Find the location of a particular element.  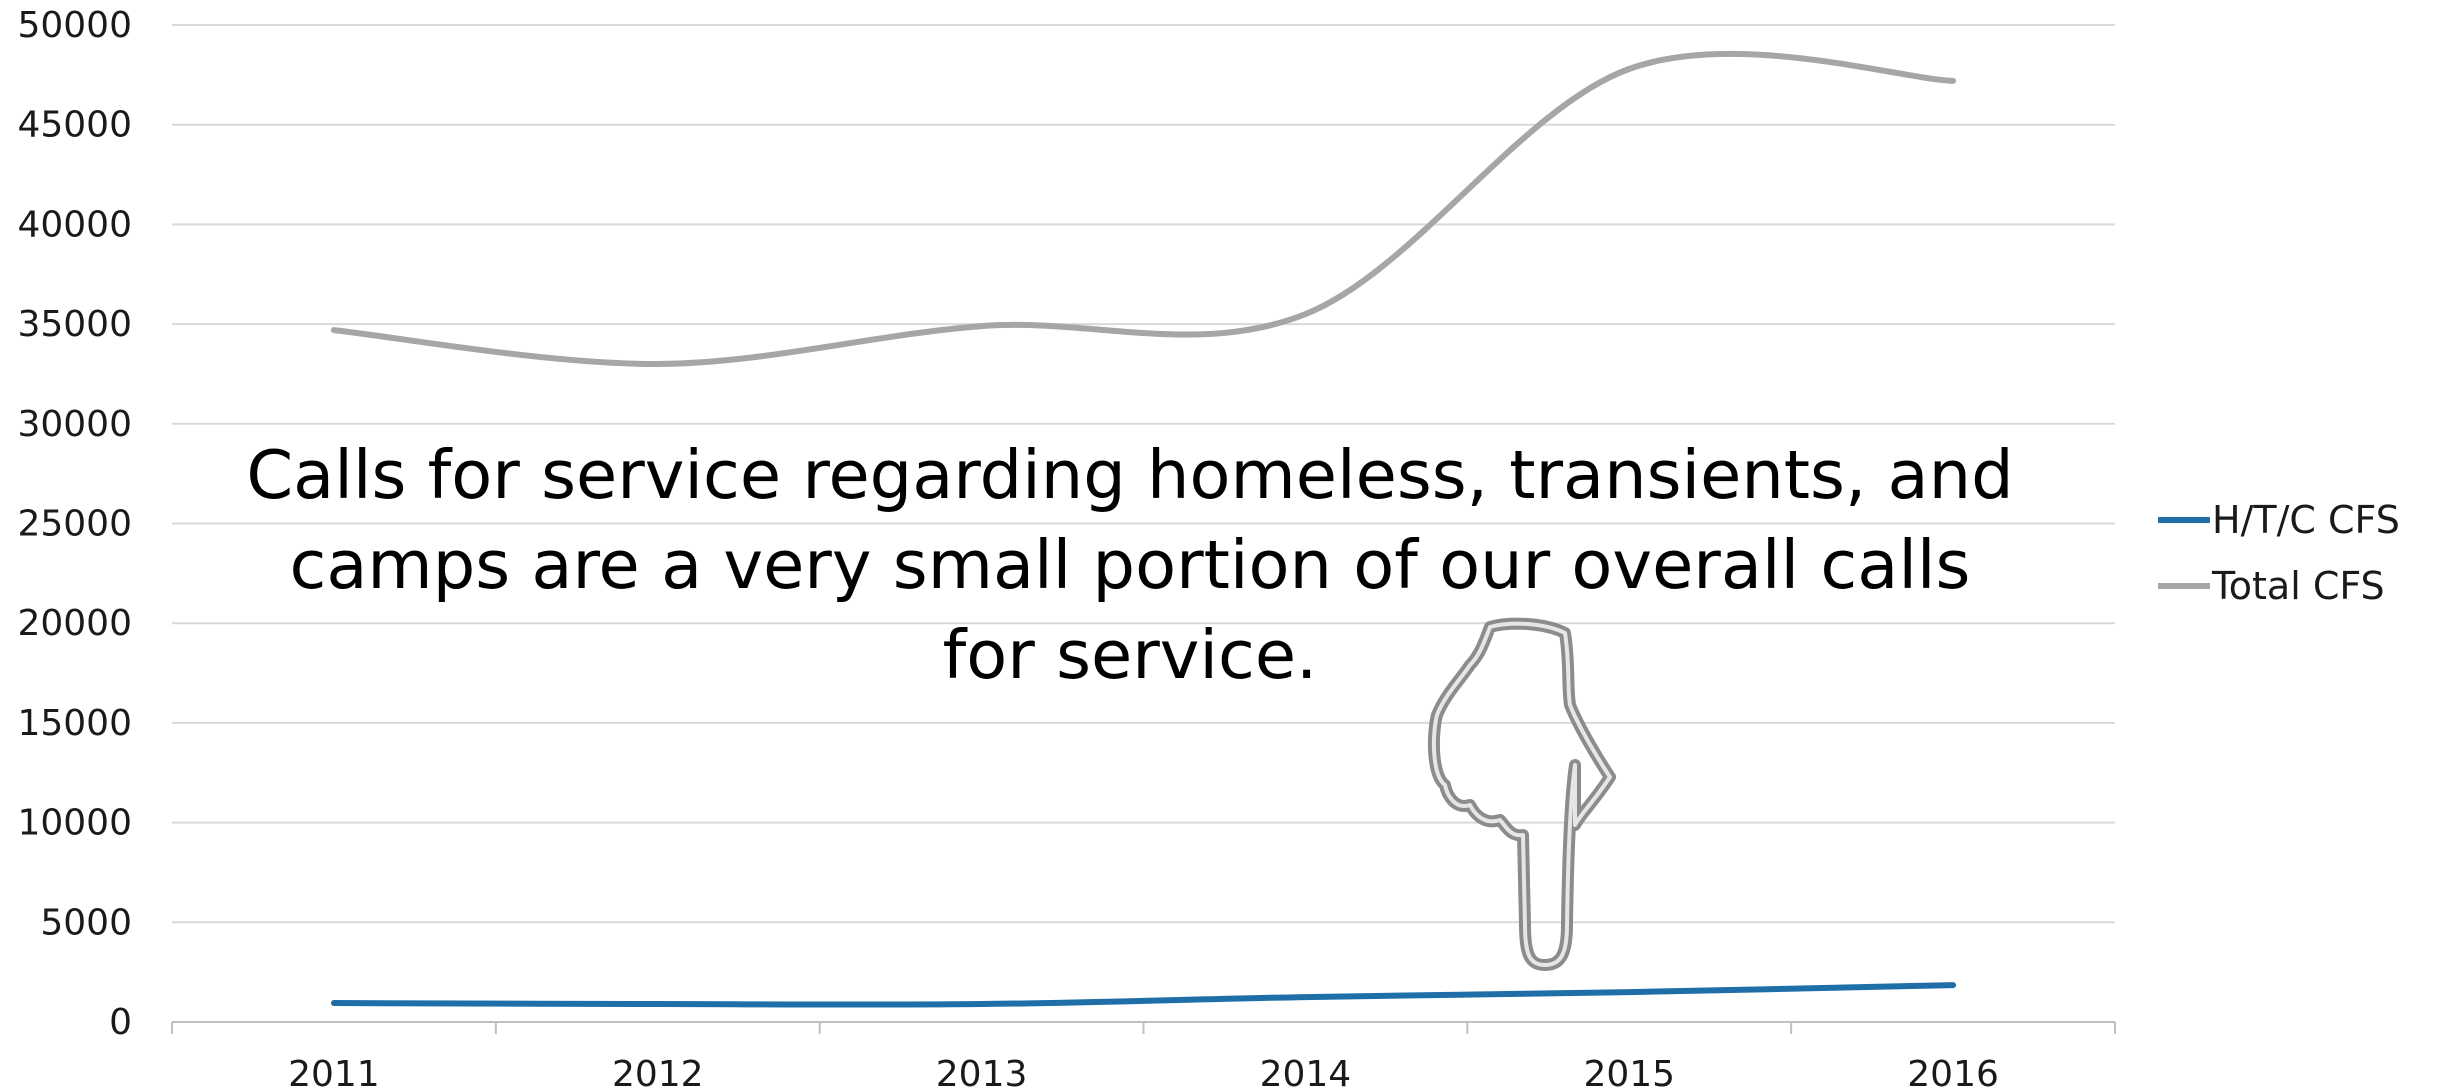

y-tick-label: 25000 is located at coordinates (74, 524).